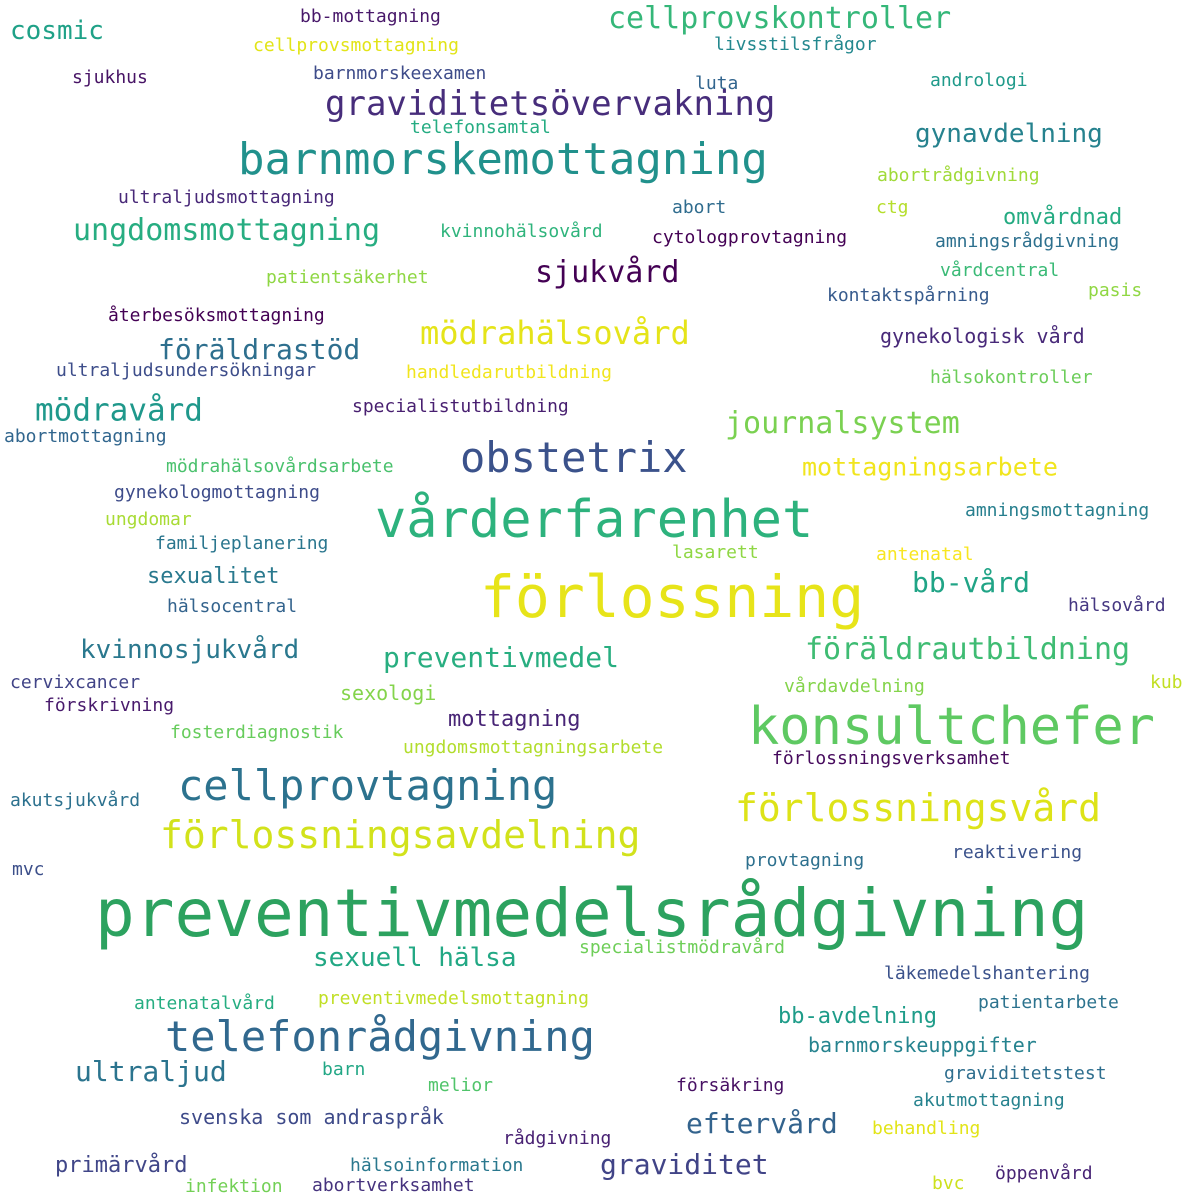  What do you see at coordinates (85, 436) in the screenshot?
I see `word-abortmottagning: abortmottagning` at bounding box center [85, 436].